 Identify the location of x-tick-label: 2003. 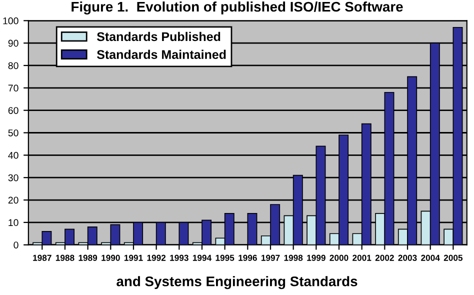
(407, 257).